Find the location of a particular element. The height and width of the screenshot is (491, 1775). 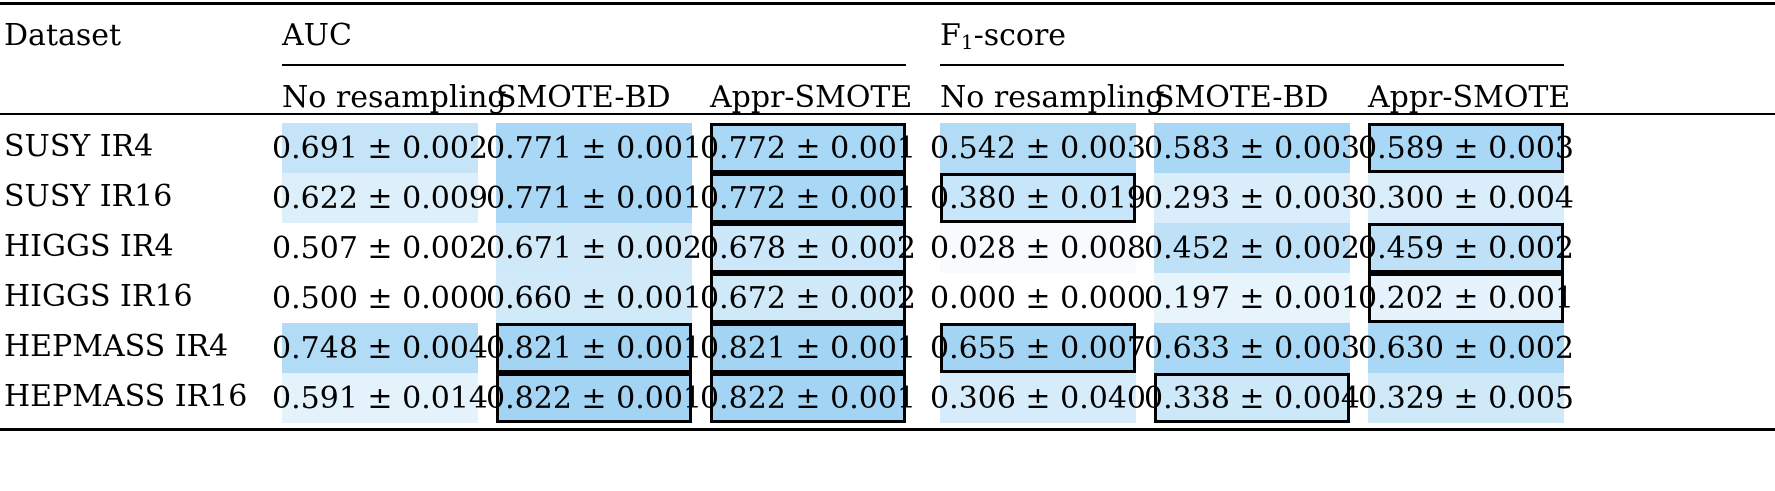

table-cell: 0.459 ± 0.002 is located at coordinates (1466, 248).